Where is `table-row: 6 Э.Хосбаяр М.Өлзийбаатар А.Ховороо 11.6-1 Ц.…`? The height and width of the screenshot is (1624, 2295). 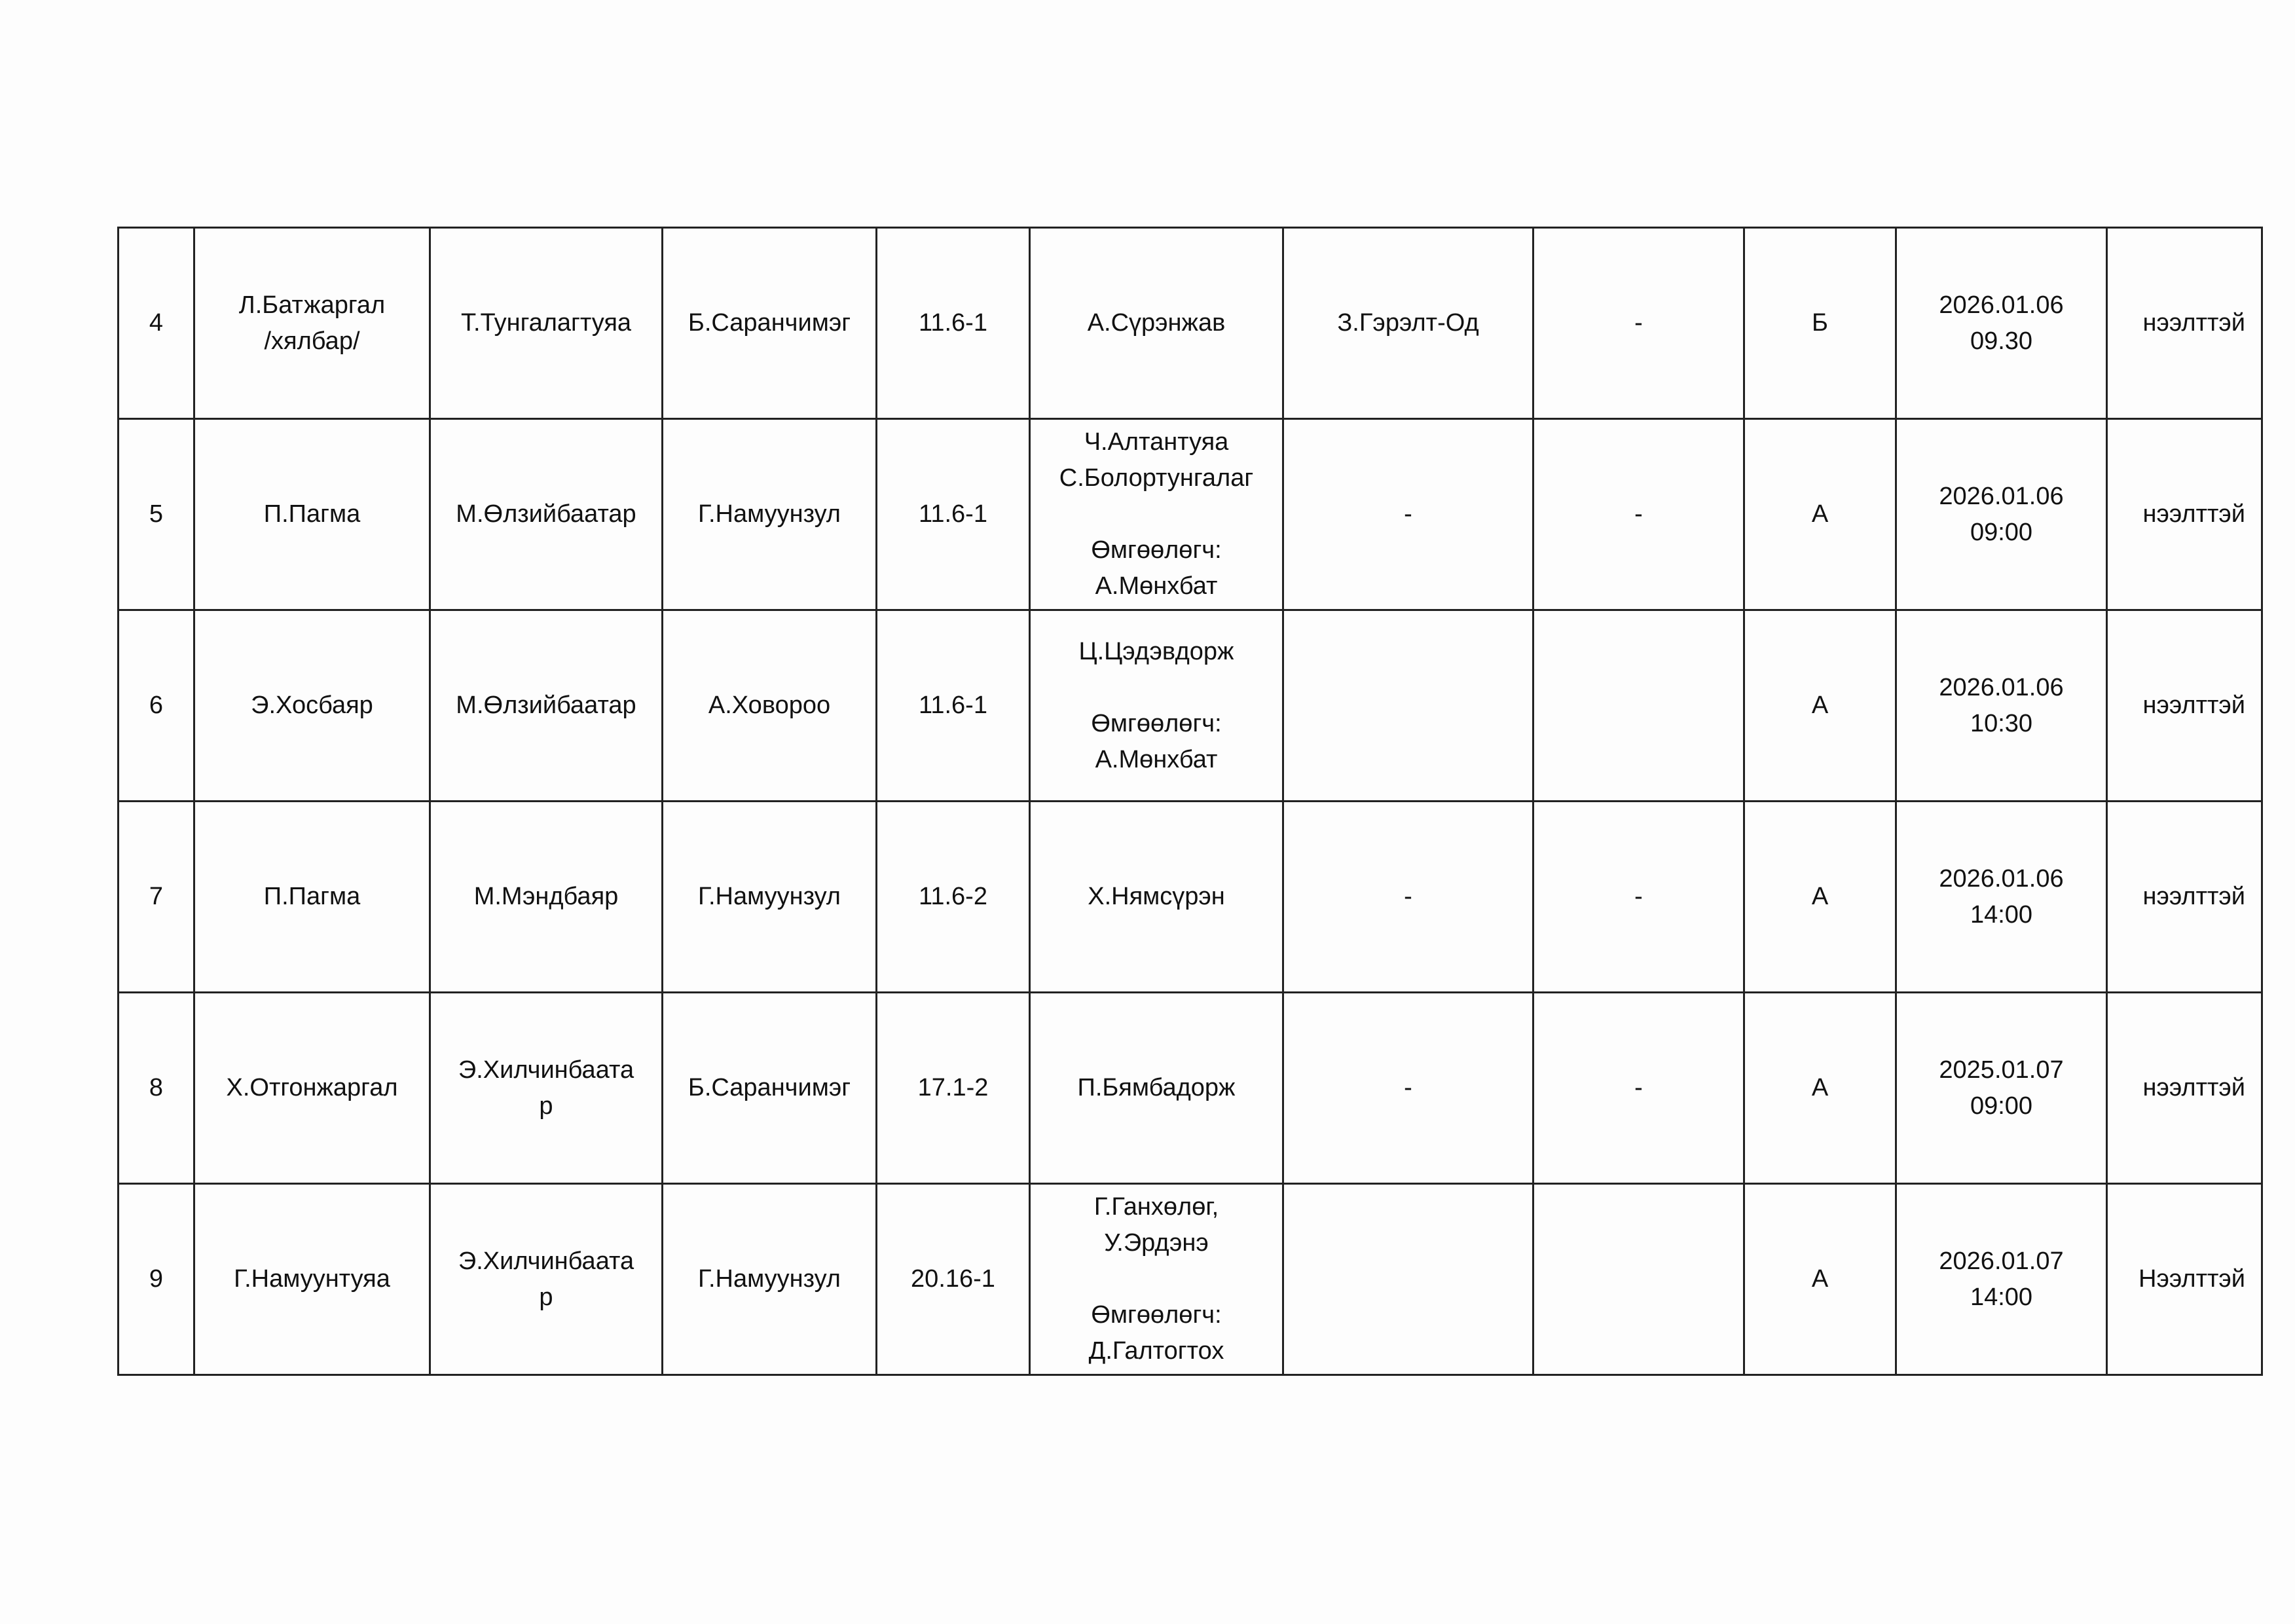
table-row: 6 Э.Хосбаяр М.Өлзийбаатар А.Ховороо 11.6-1 Ц.… is located at coordinates (1190, 705).